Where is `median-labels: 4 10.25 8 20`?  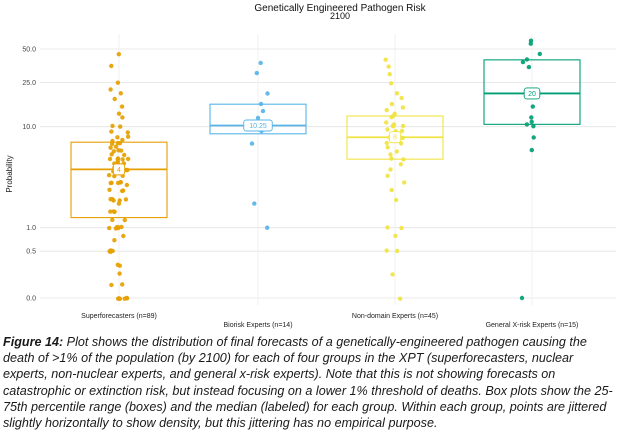 median-labels: 4 10.25 8 20 is located at coordinates (326, 131).